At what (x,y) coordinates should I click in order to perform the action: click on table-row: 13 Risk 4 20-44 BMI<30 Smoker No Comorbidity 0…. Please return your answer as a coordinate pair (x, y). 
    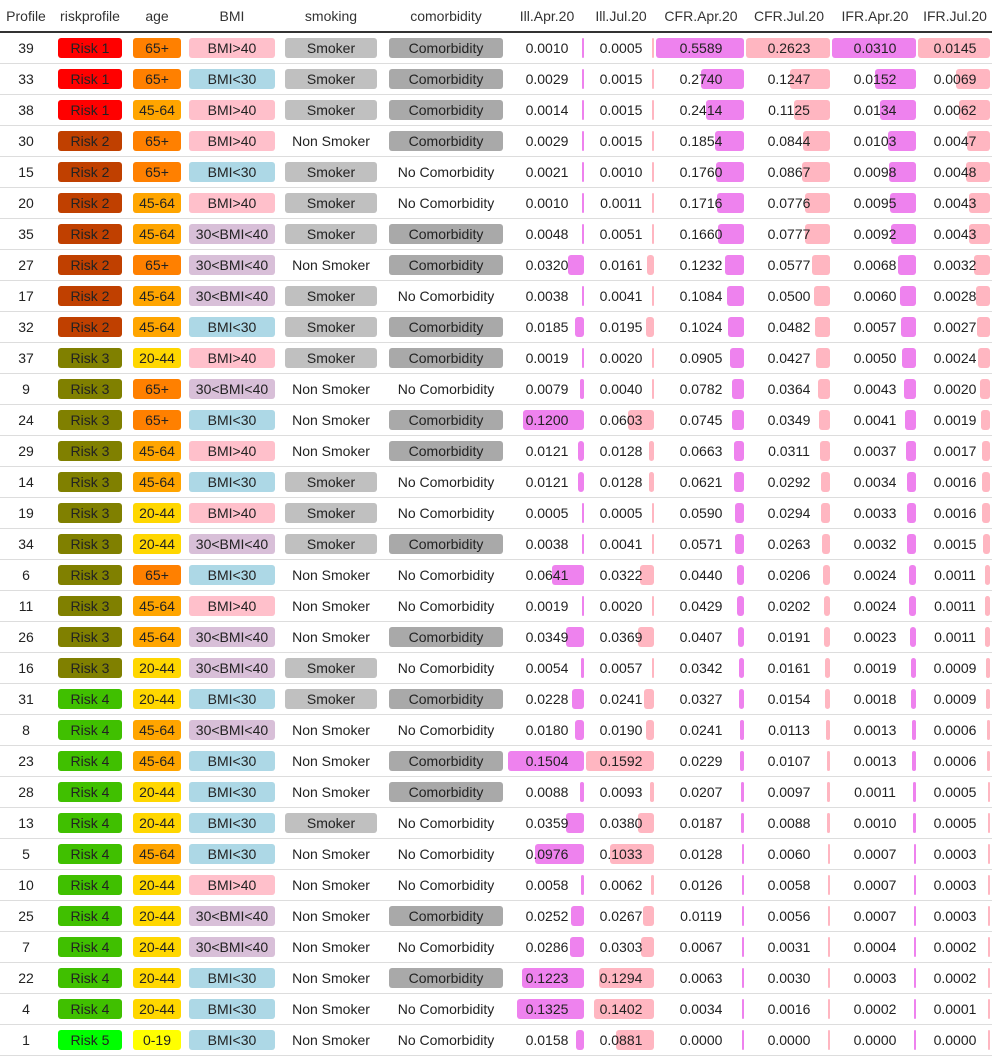
    Looking at the image, I should click on (496, 823).